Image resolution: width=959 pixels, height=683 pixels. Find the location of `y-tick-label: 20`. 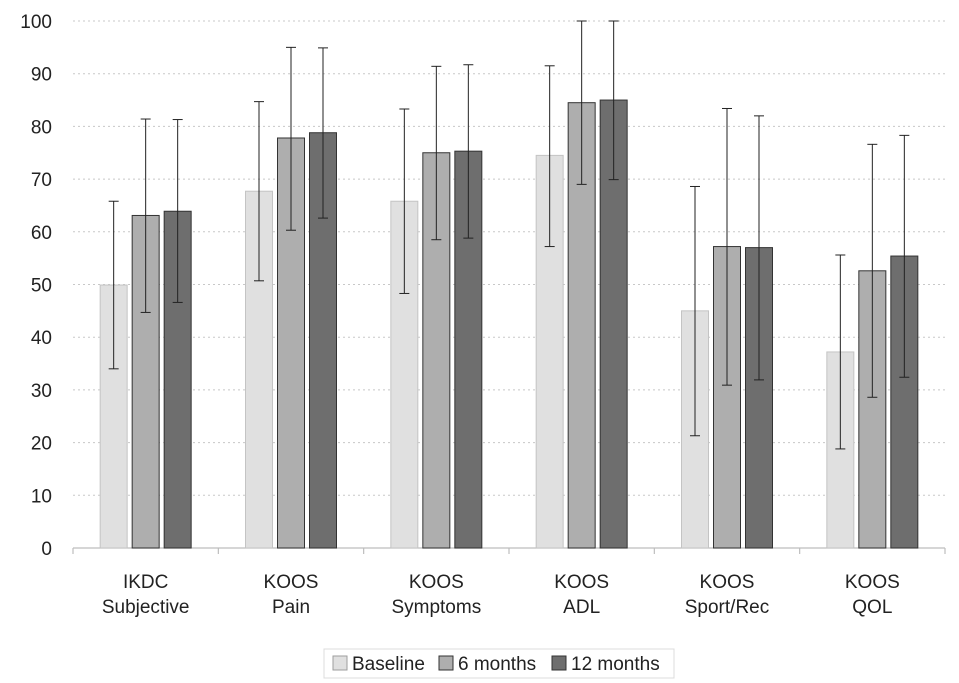

y-tick-label: 20 is located at coordinates (41, 444).